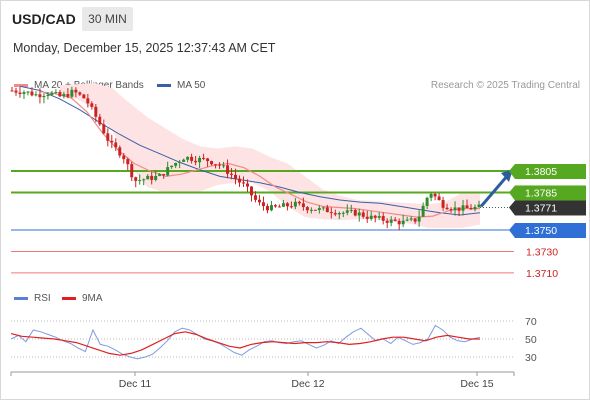 Image resolution: width=590 pixels, height=400 pixels. Describe the element at coordinates (21, 298) in the screenshot. I see `rsi-swatch` at that location.